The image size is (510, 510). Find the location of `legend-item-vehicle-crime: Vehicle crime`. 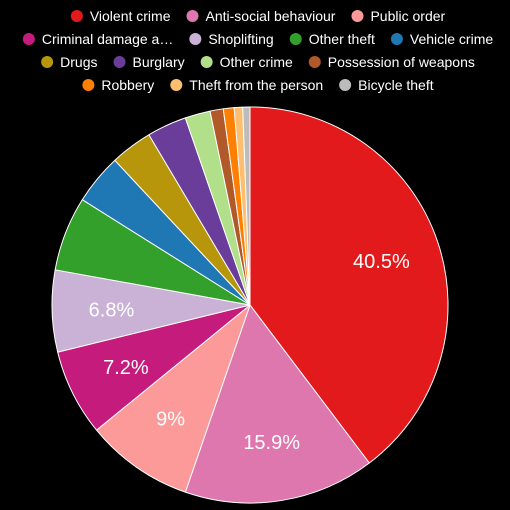

legend-item-vehicle-crime: Vehicle crime is located at coordinates (441, 39).